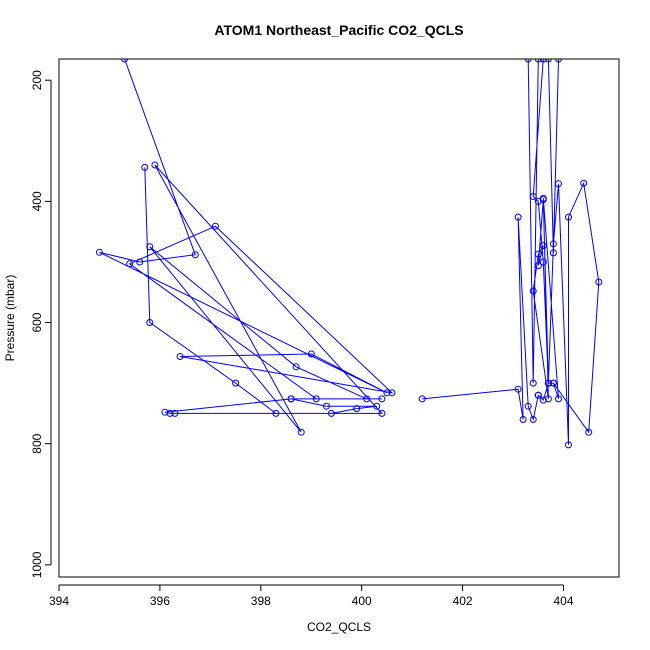 This screenshot has height=650, width=650. I want to click on chart-title: ATOM1 Northeast_Pacific CO2_QCLS, so click(338, 30).